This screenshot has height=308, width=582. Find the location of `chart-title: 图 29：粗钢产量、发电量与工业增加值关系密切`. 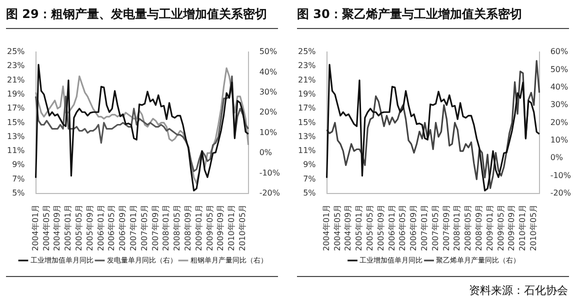

chart-title: 图 29：粗钢产量、发电量与工业增加值关系密切 is located at coordinates (136, 14).